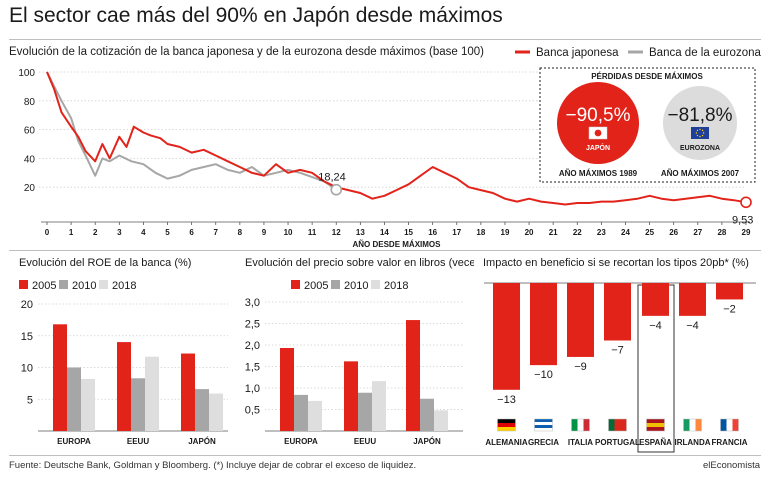  I want to click on data-label-japan: 9,53, so click(742, 220).